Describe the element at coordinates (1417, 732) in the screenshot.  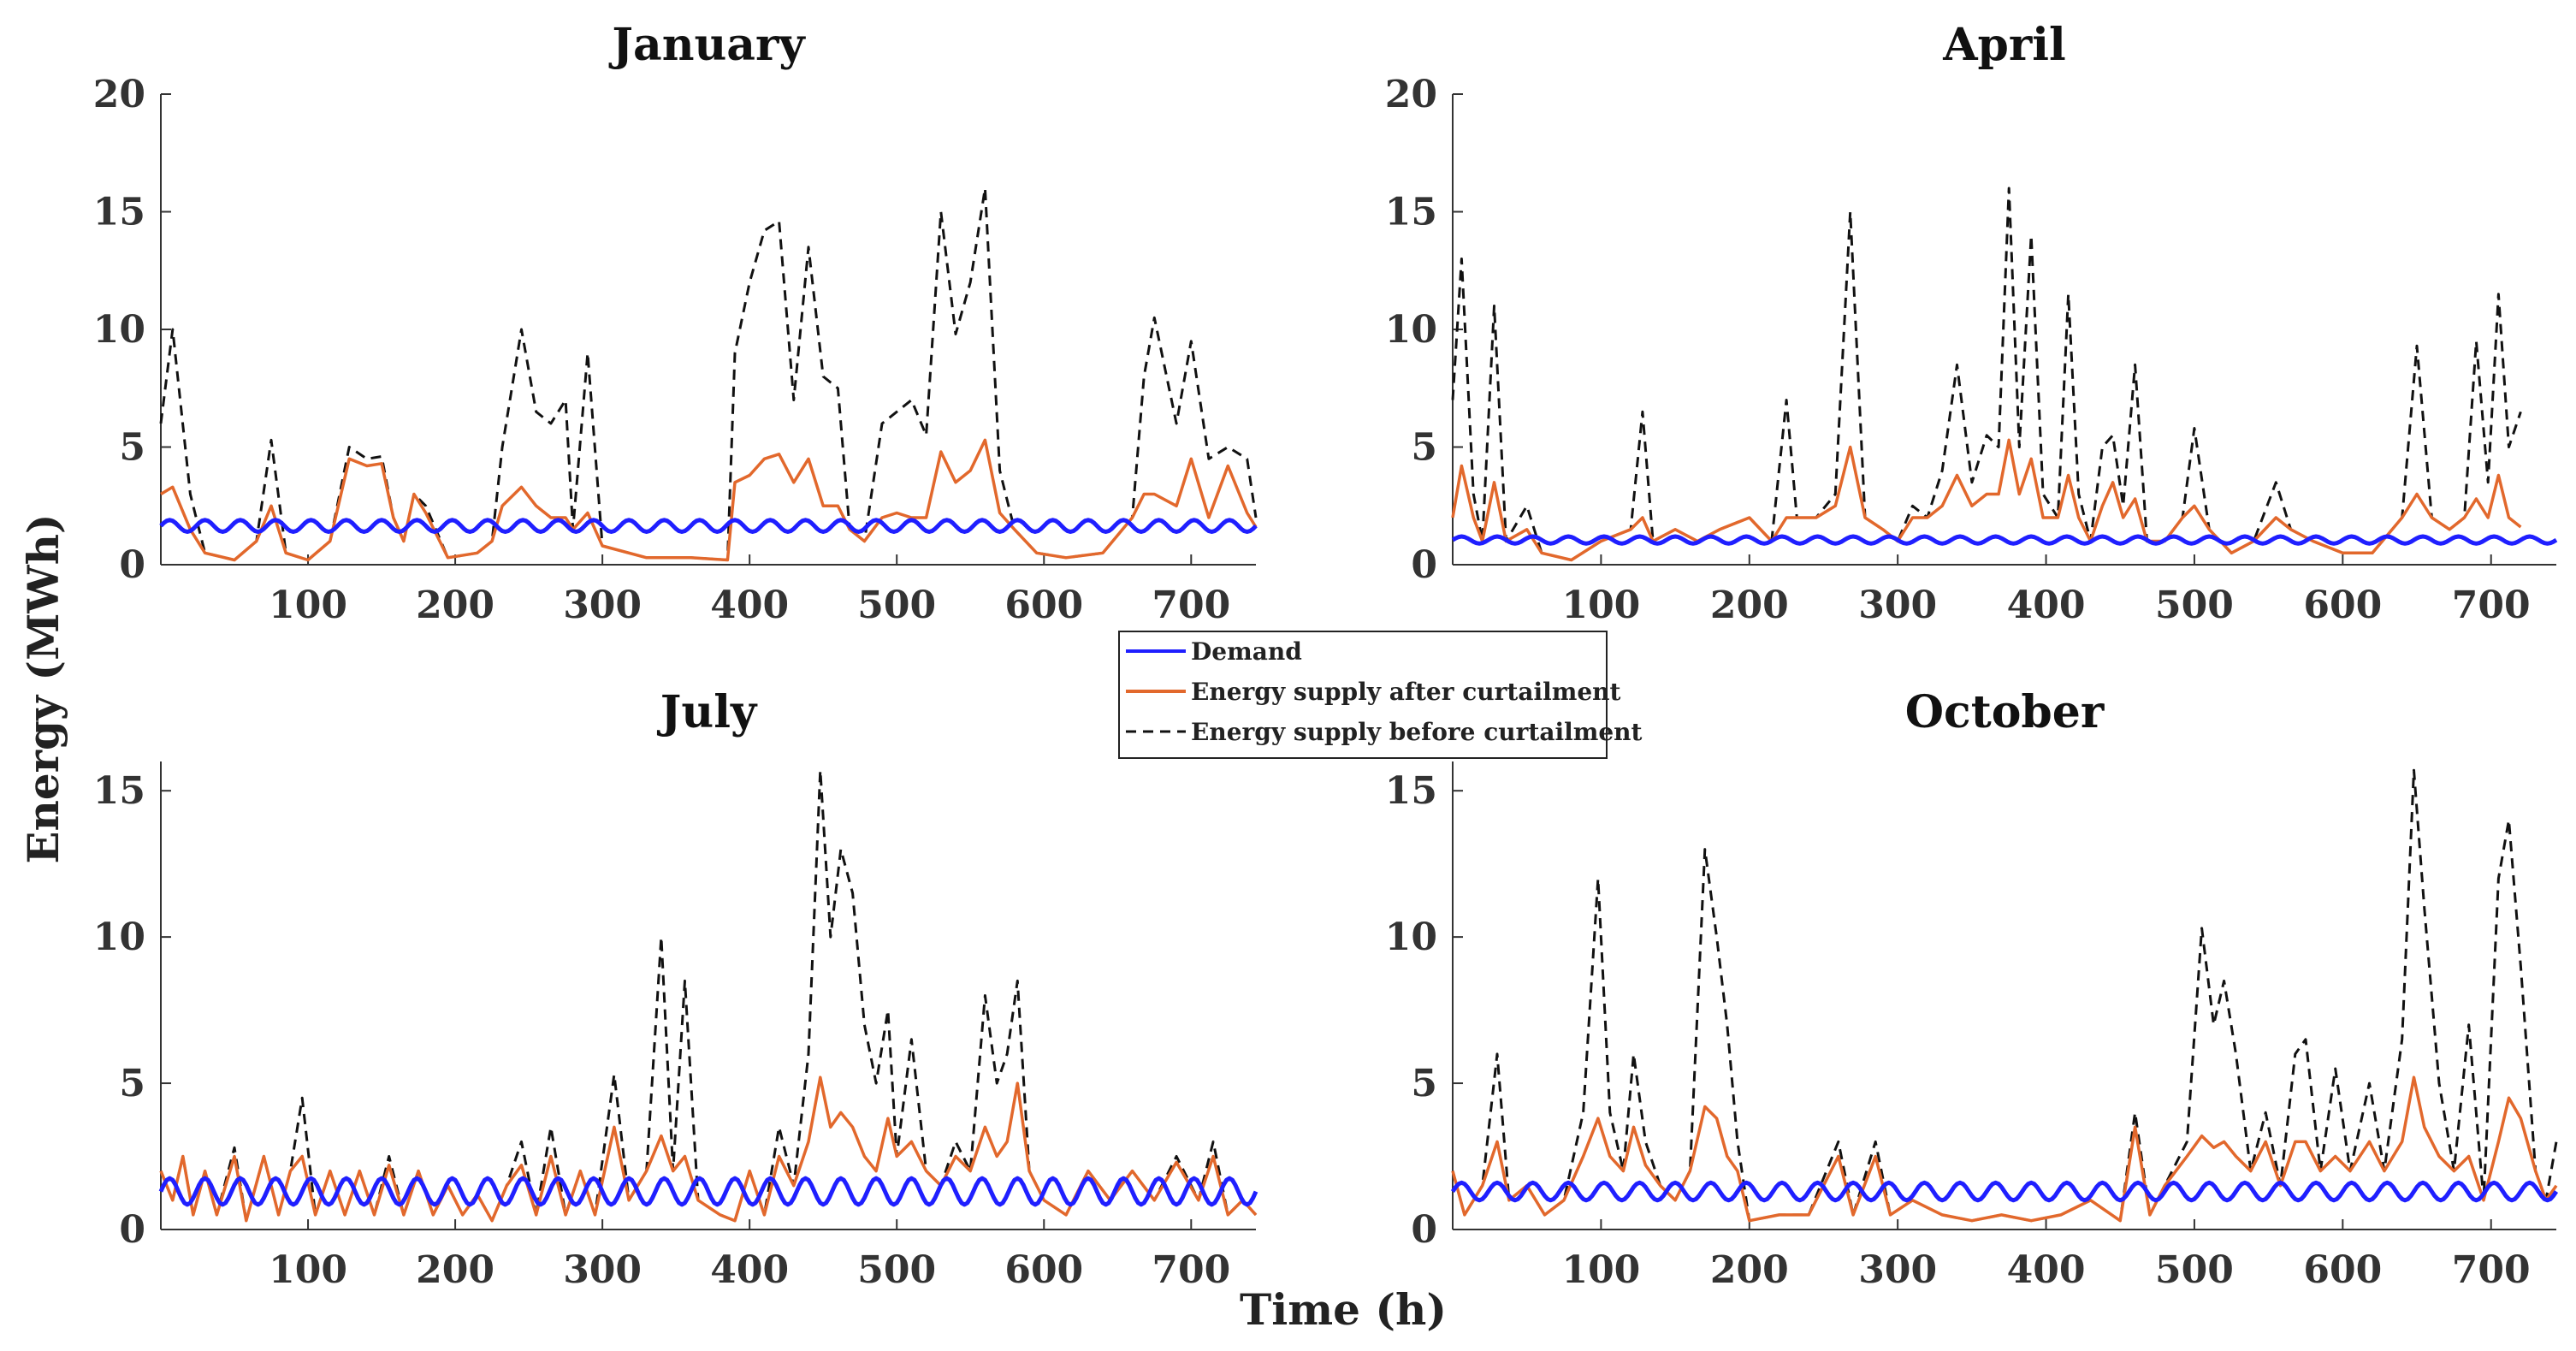
I see `legend-label-before: Energy supply before curtailment` at that location.